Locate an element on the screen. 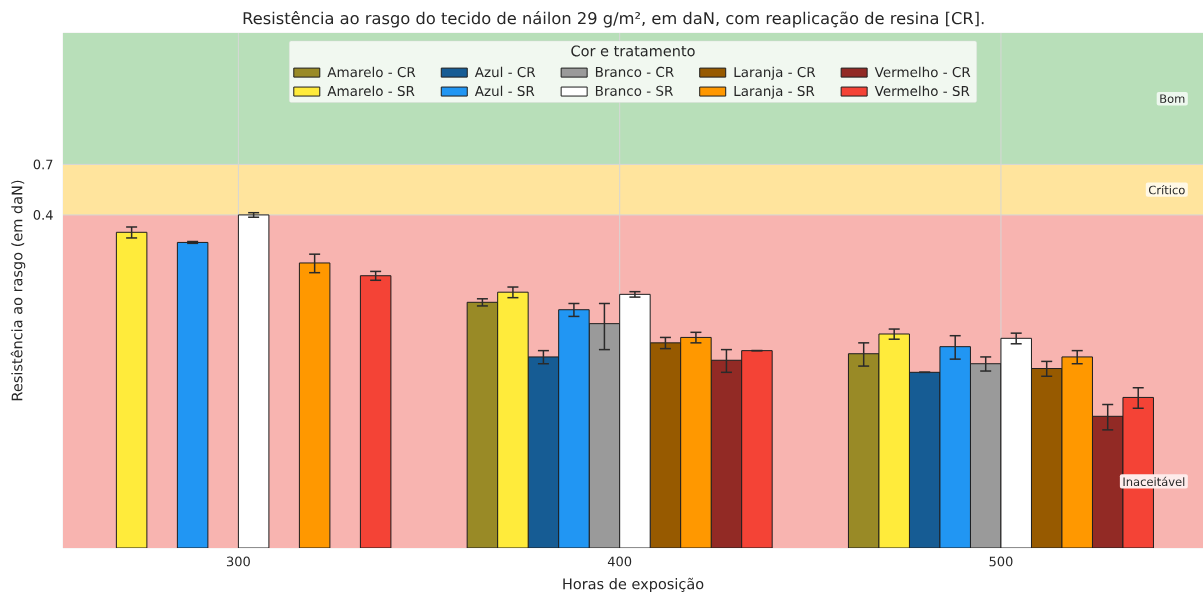 The width and height of the screenshot is (1203, 592). y-tick-label: 0.7 is located at coordinates (43, 164).